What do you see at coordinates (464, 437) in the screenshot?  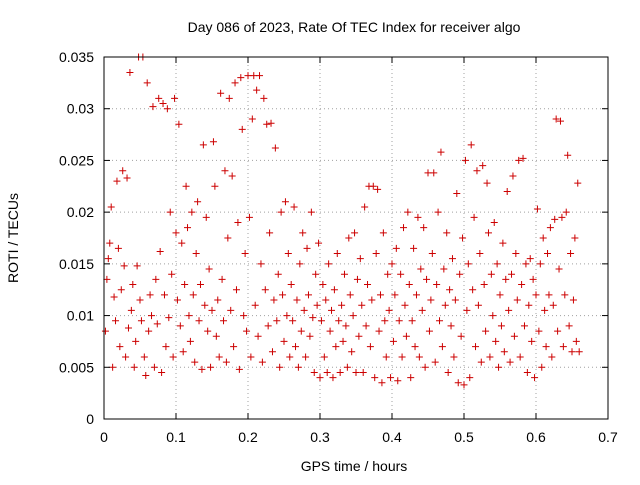 I see `x-tick-label: 0.5` at bounding box center [464, 437].